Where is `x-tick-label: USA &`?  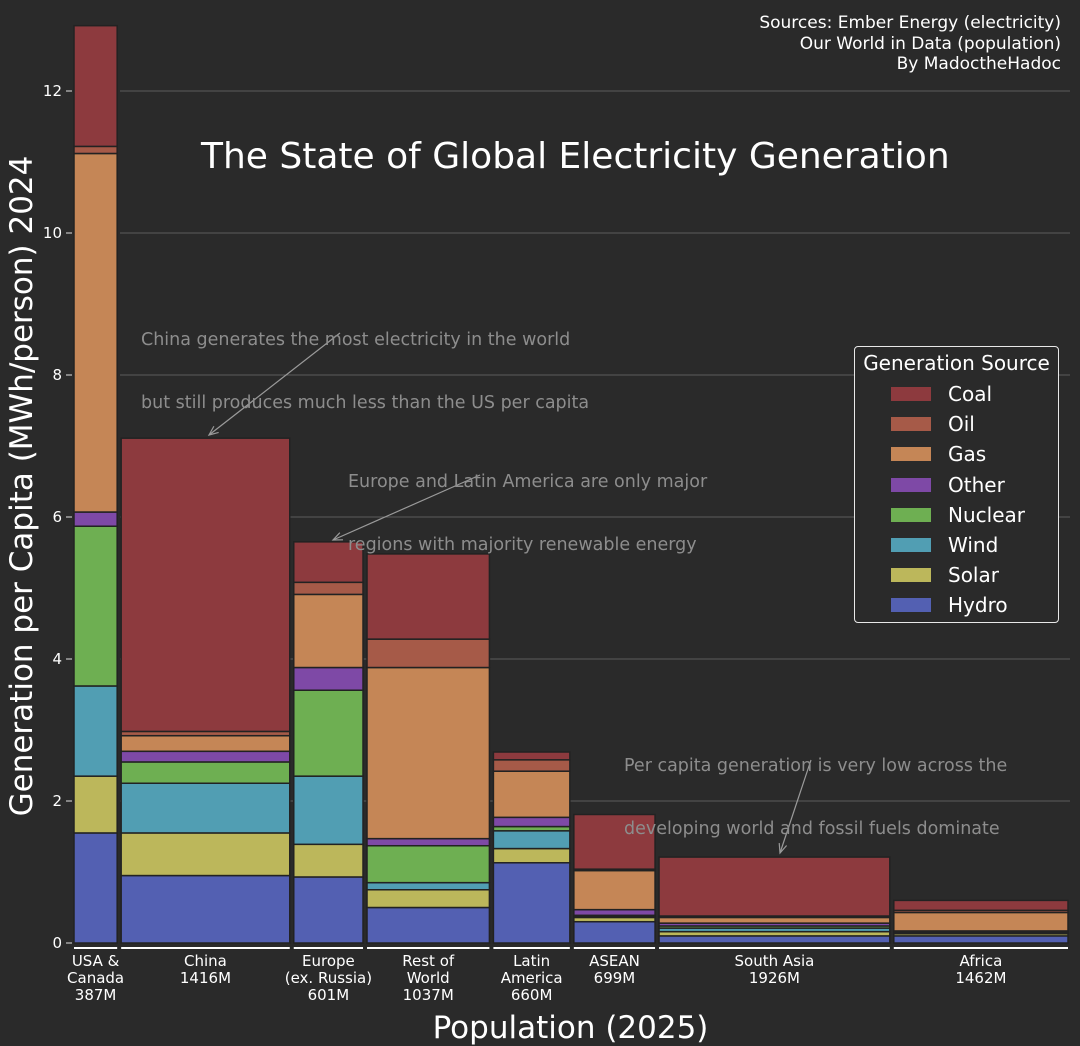
x-tick-label: USA & is located at coordinates (96, 961).